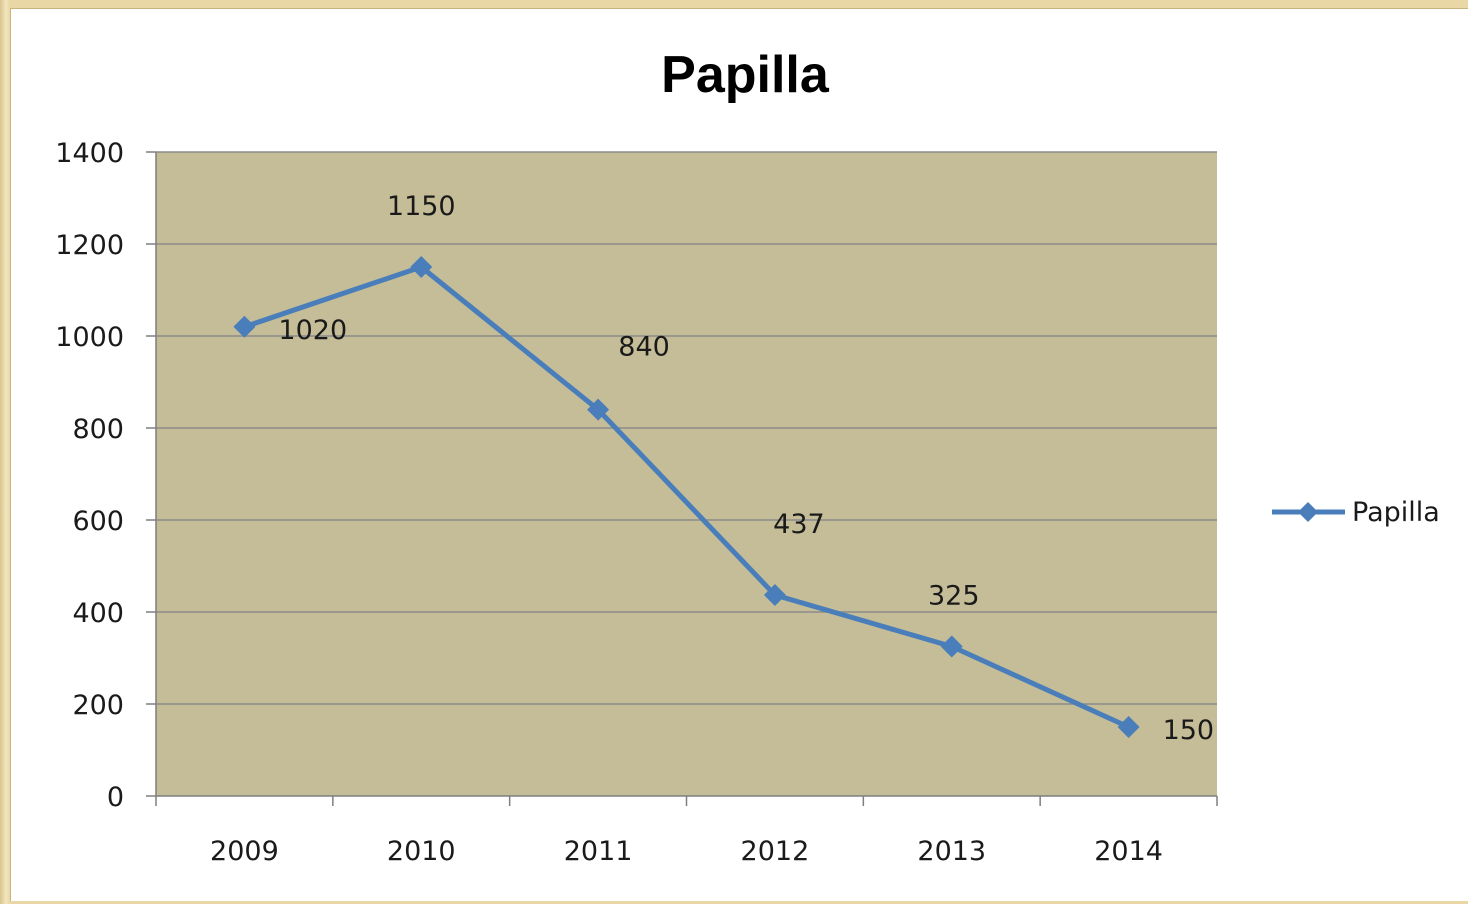 The image size is (1468, 904). Describe the element at coordinates (89, 337) in the screenshot. I see `y-tick-label: 1000` at that location.